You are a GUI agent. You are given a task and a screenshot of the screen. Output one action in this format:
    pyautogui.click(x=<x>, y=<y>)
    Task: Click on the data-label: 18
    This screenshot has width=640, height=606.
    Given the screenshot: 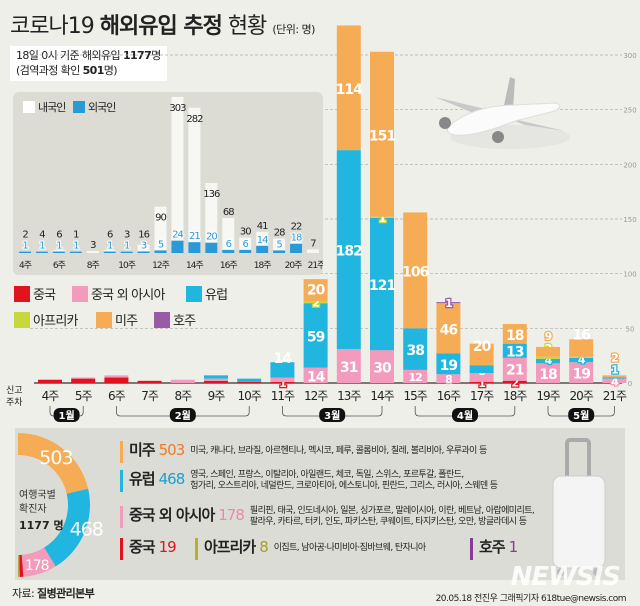 What is the action you would take?
    pyautogui.click(x=548, y=375)
    